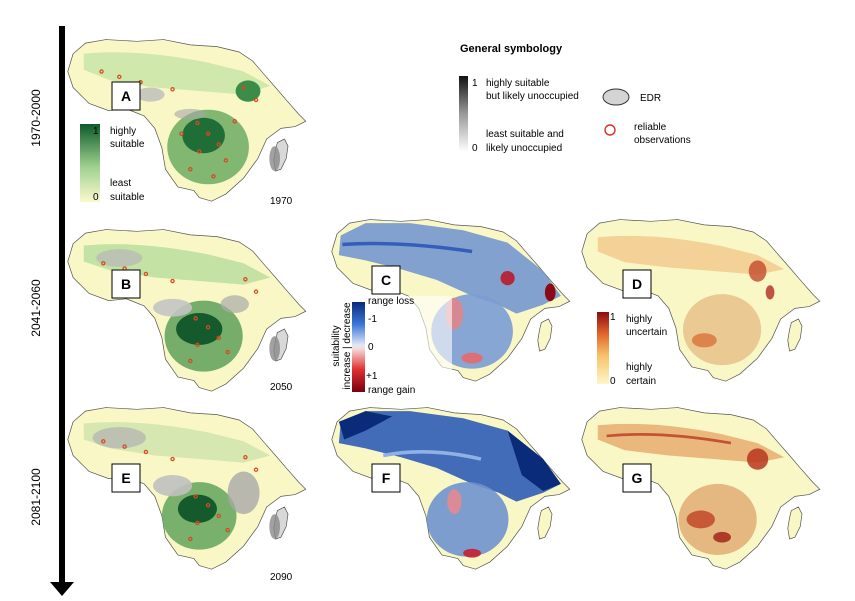 The image size is (855, 601). What do you see at coordinates (641, 381) in the screenshot?
I see `uncertainty-min-label-2: certain` at bounding box center [641, 381].